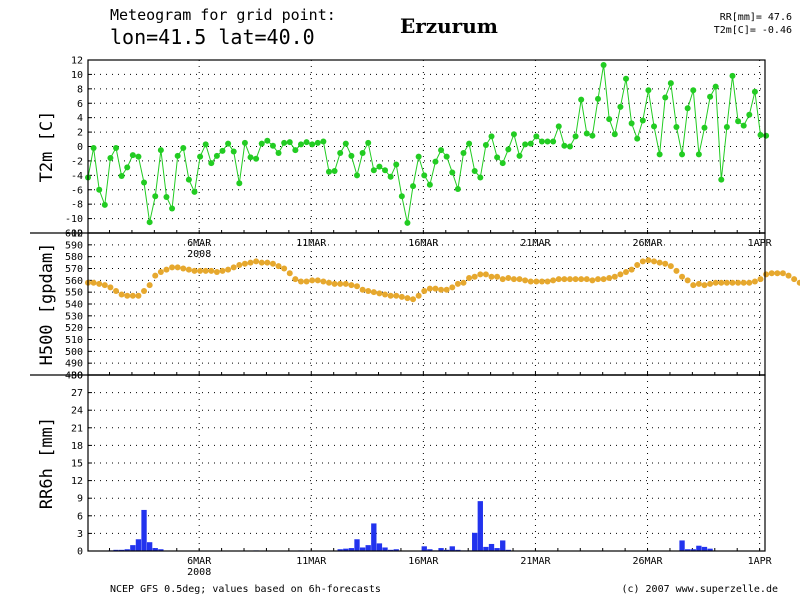 The width and height of the screenshot is (800, 600). Describe the element at coordinates (223, 15) in the screenshot. I see `title-line-1: Meteogram for grid point:` at that location.